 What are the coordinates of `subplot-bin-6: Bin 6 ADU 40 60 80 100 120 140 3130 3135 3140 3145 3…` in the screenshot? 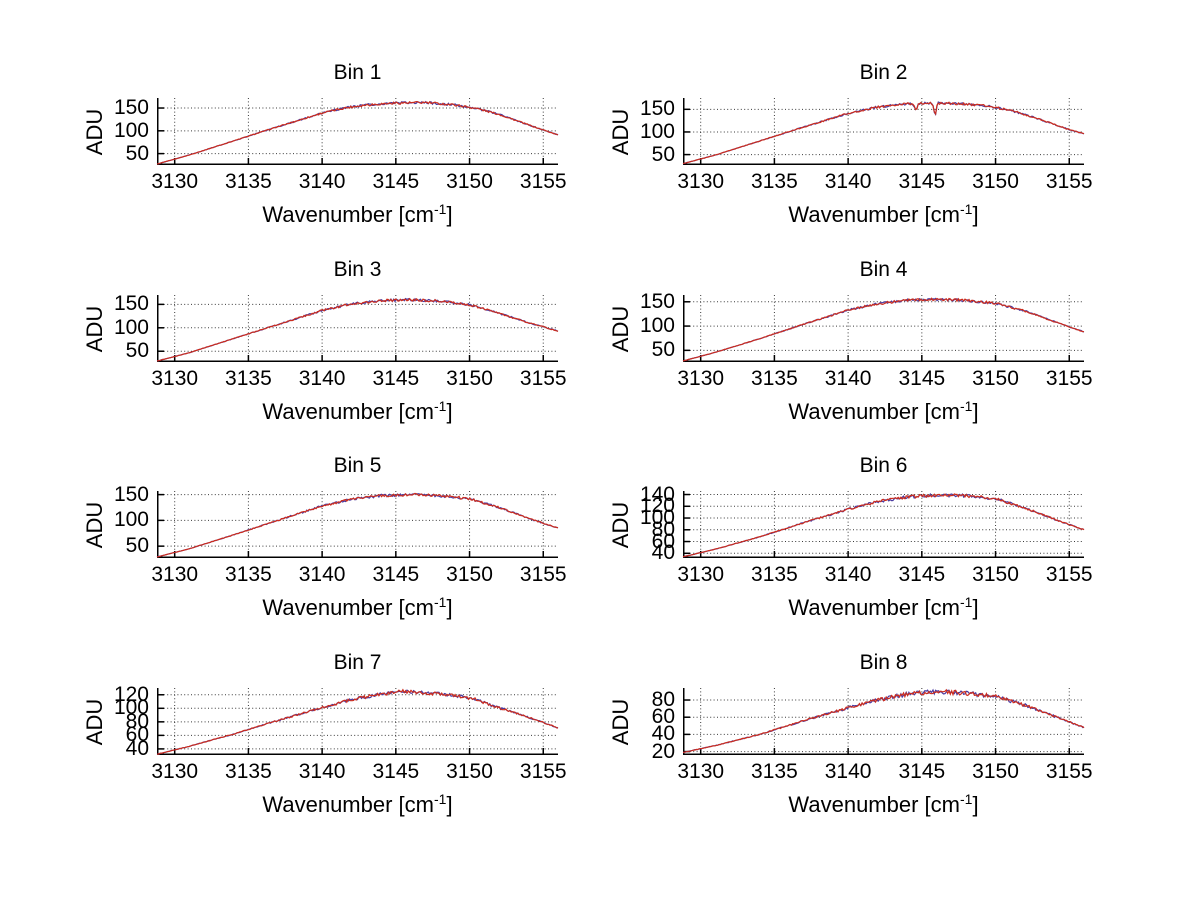 It's located at (850, 537).